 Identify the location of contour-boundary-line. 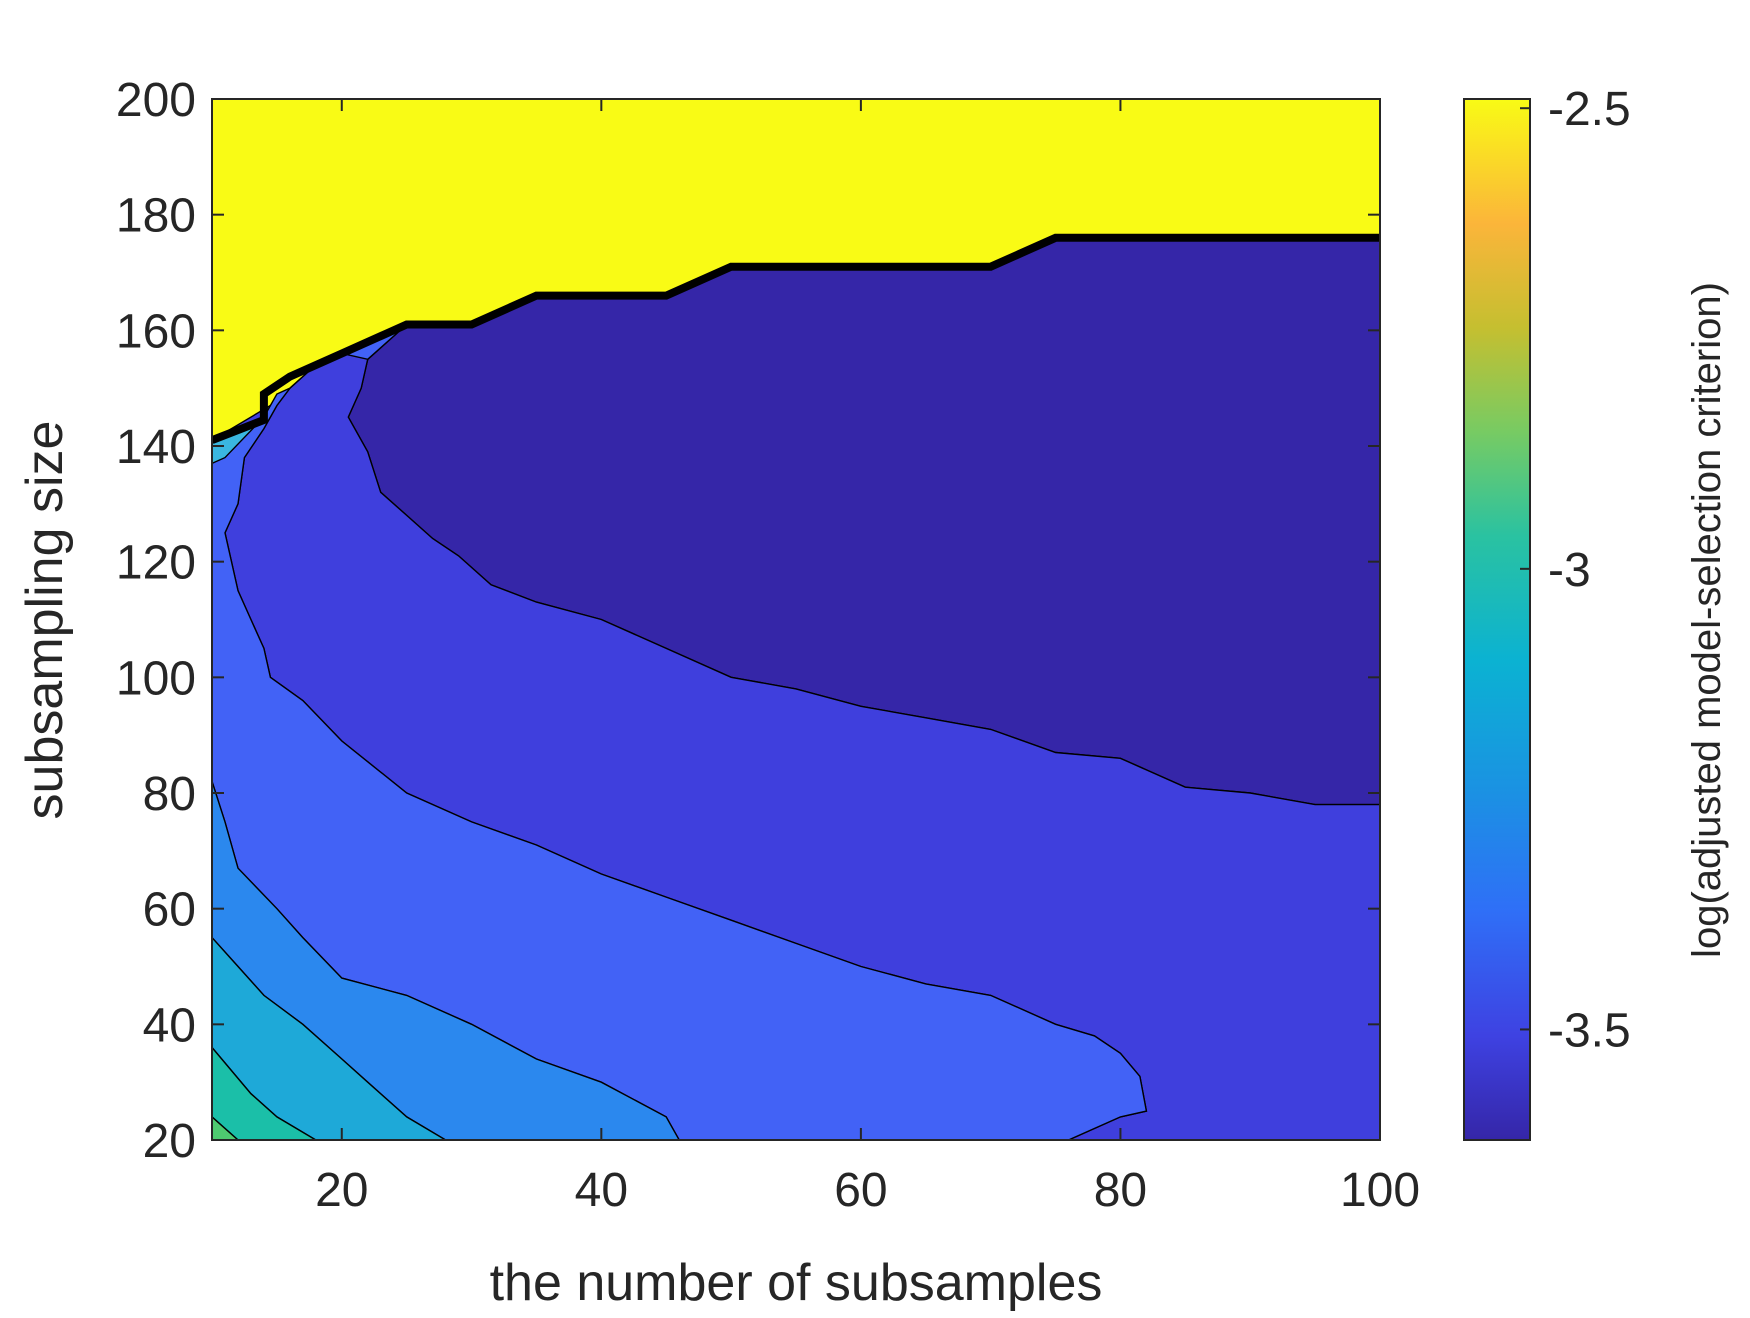
(796, 338).